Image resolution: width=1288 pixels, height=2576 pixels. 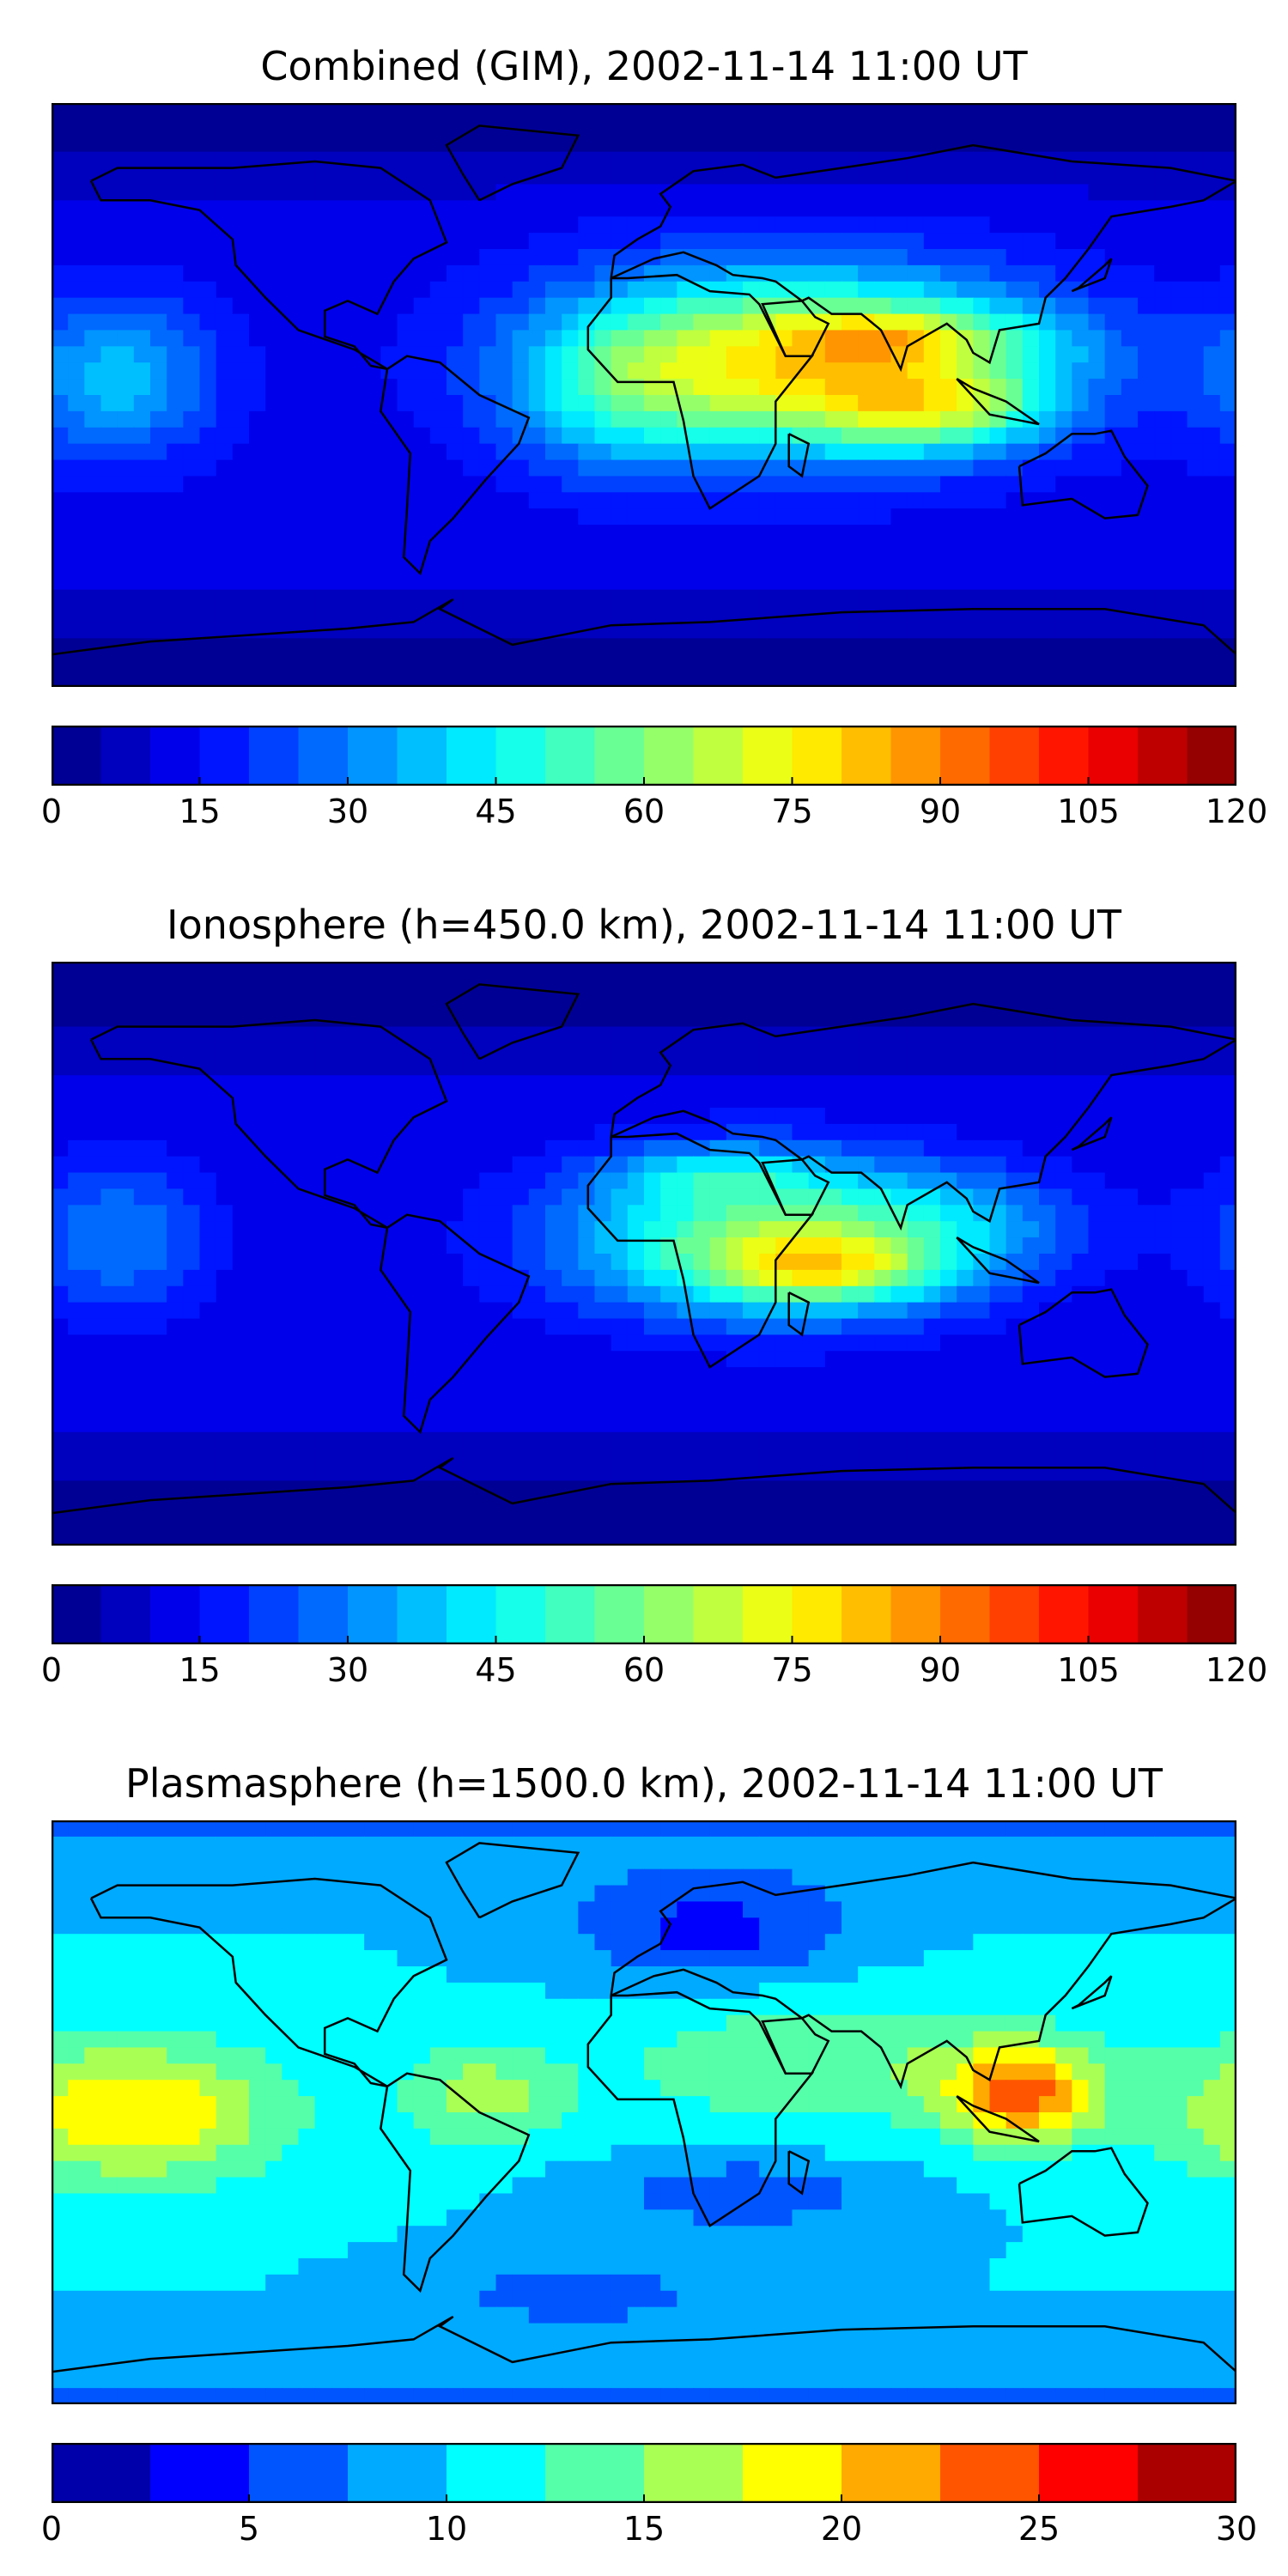 I want to click on coastline, so click(x=455, y=466).